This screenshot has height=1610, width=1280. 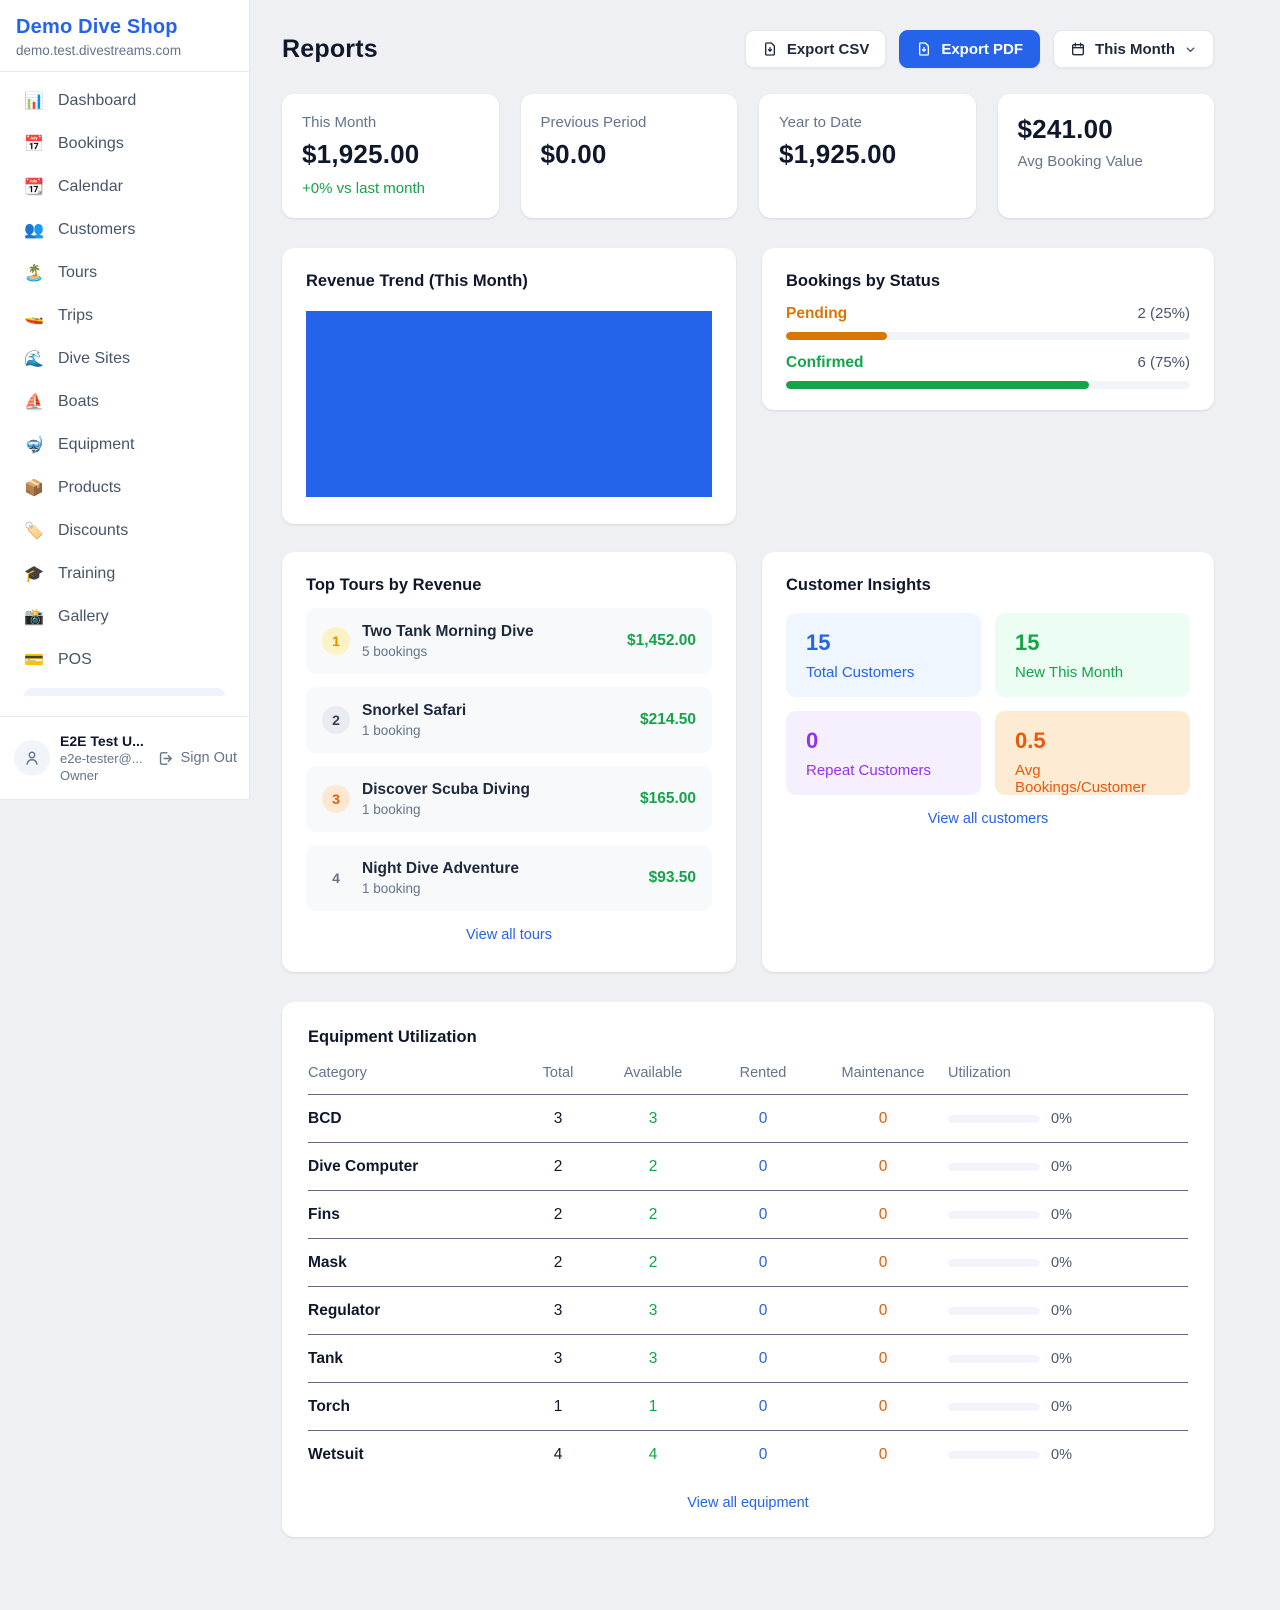 I want to click on view-all-customers-link: View all customers, so click(x=988, y=819).